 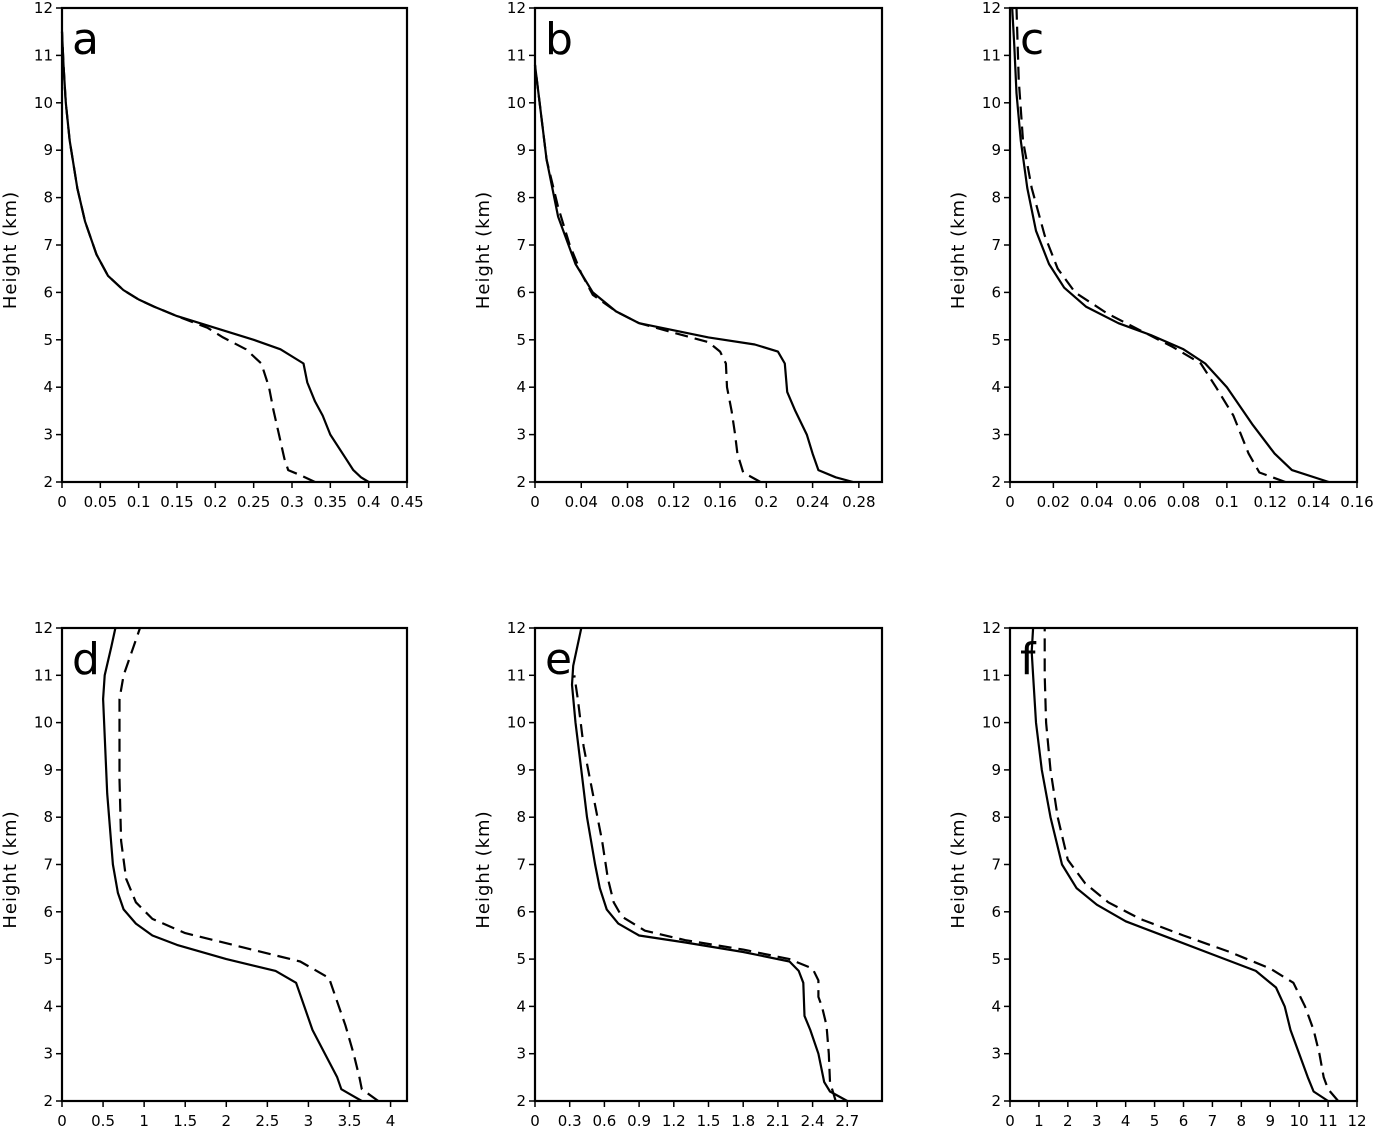 What do you see at coordinates (1356, 502) in the screenshot?
I see `x-tick-label: 0.16` at bounding box center [1356, 502].